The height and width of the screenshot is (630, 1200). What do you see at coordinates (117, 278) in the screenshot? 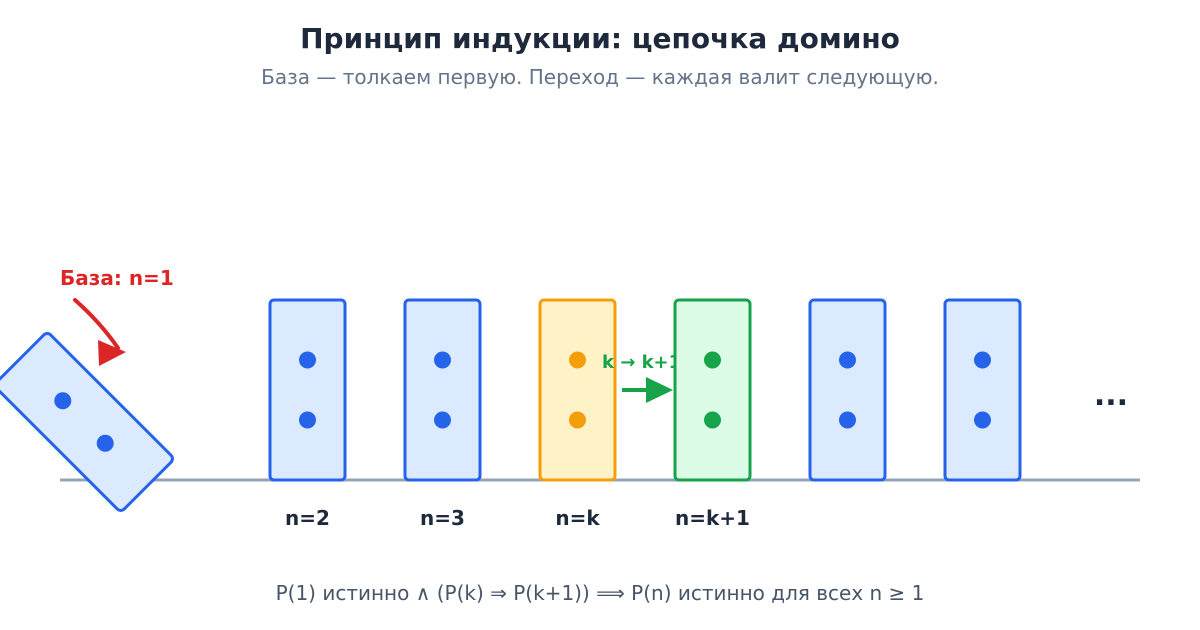
I see `base-label: База: n=1` at bounding box center [117, 278].